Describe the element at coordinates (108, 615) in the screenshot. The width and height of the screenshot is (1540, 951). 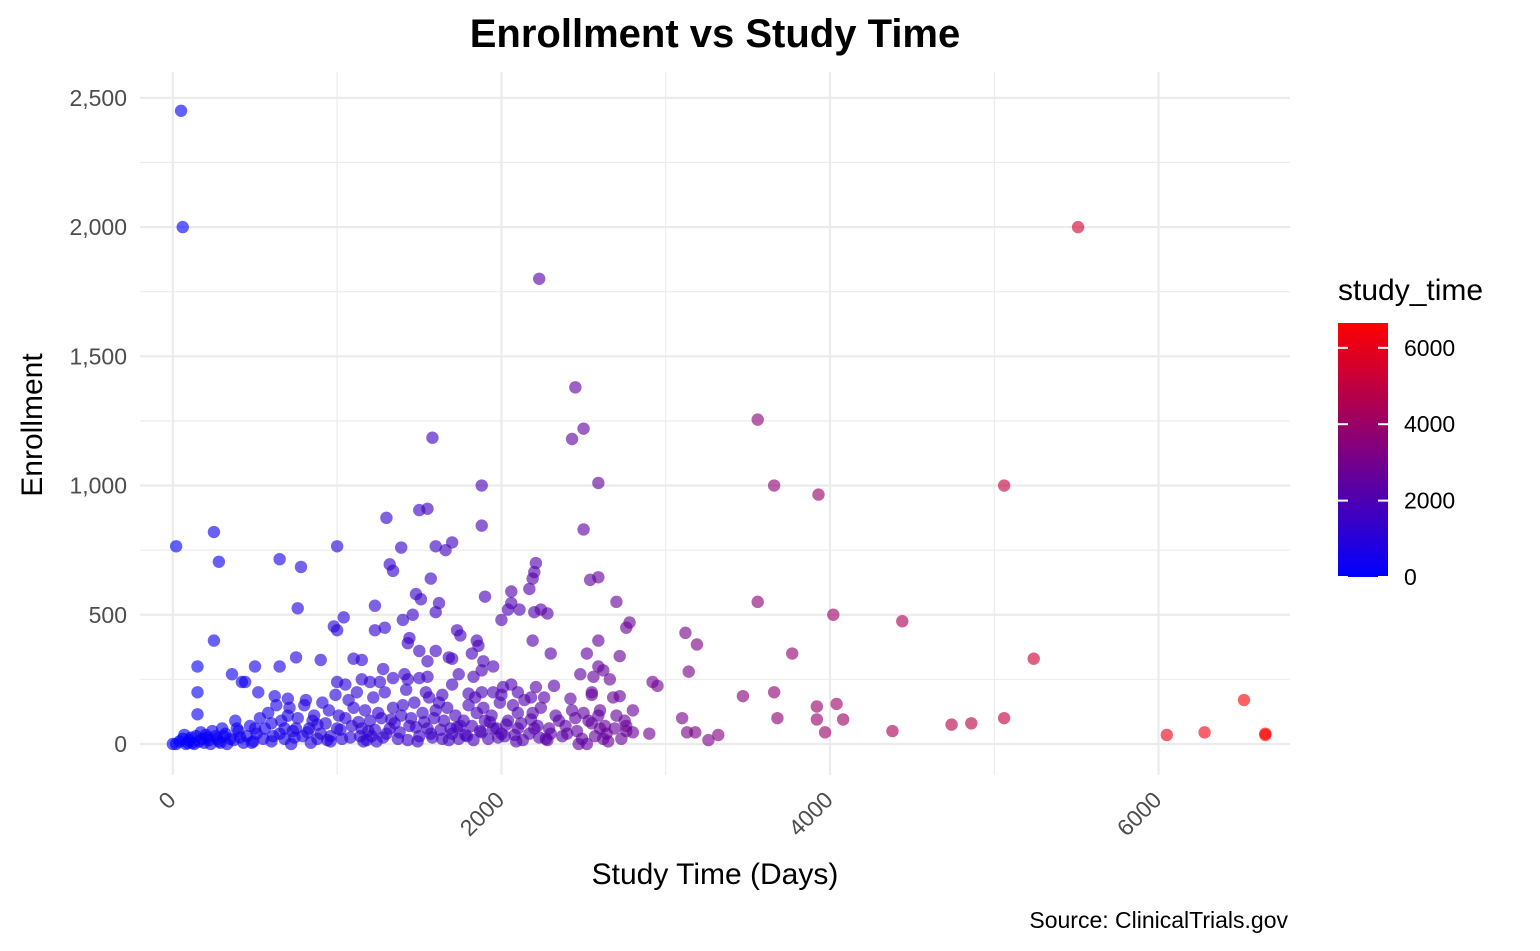
I see `y-tick-label: 500` at that location.